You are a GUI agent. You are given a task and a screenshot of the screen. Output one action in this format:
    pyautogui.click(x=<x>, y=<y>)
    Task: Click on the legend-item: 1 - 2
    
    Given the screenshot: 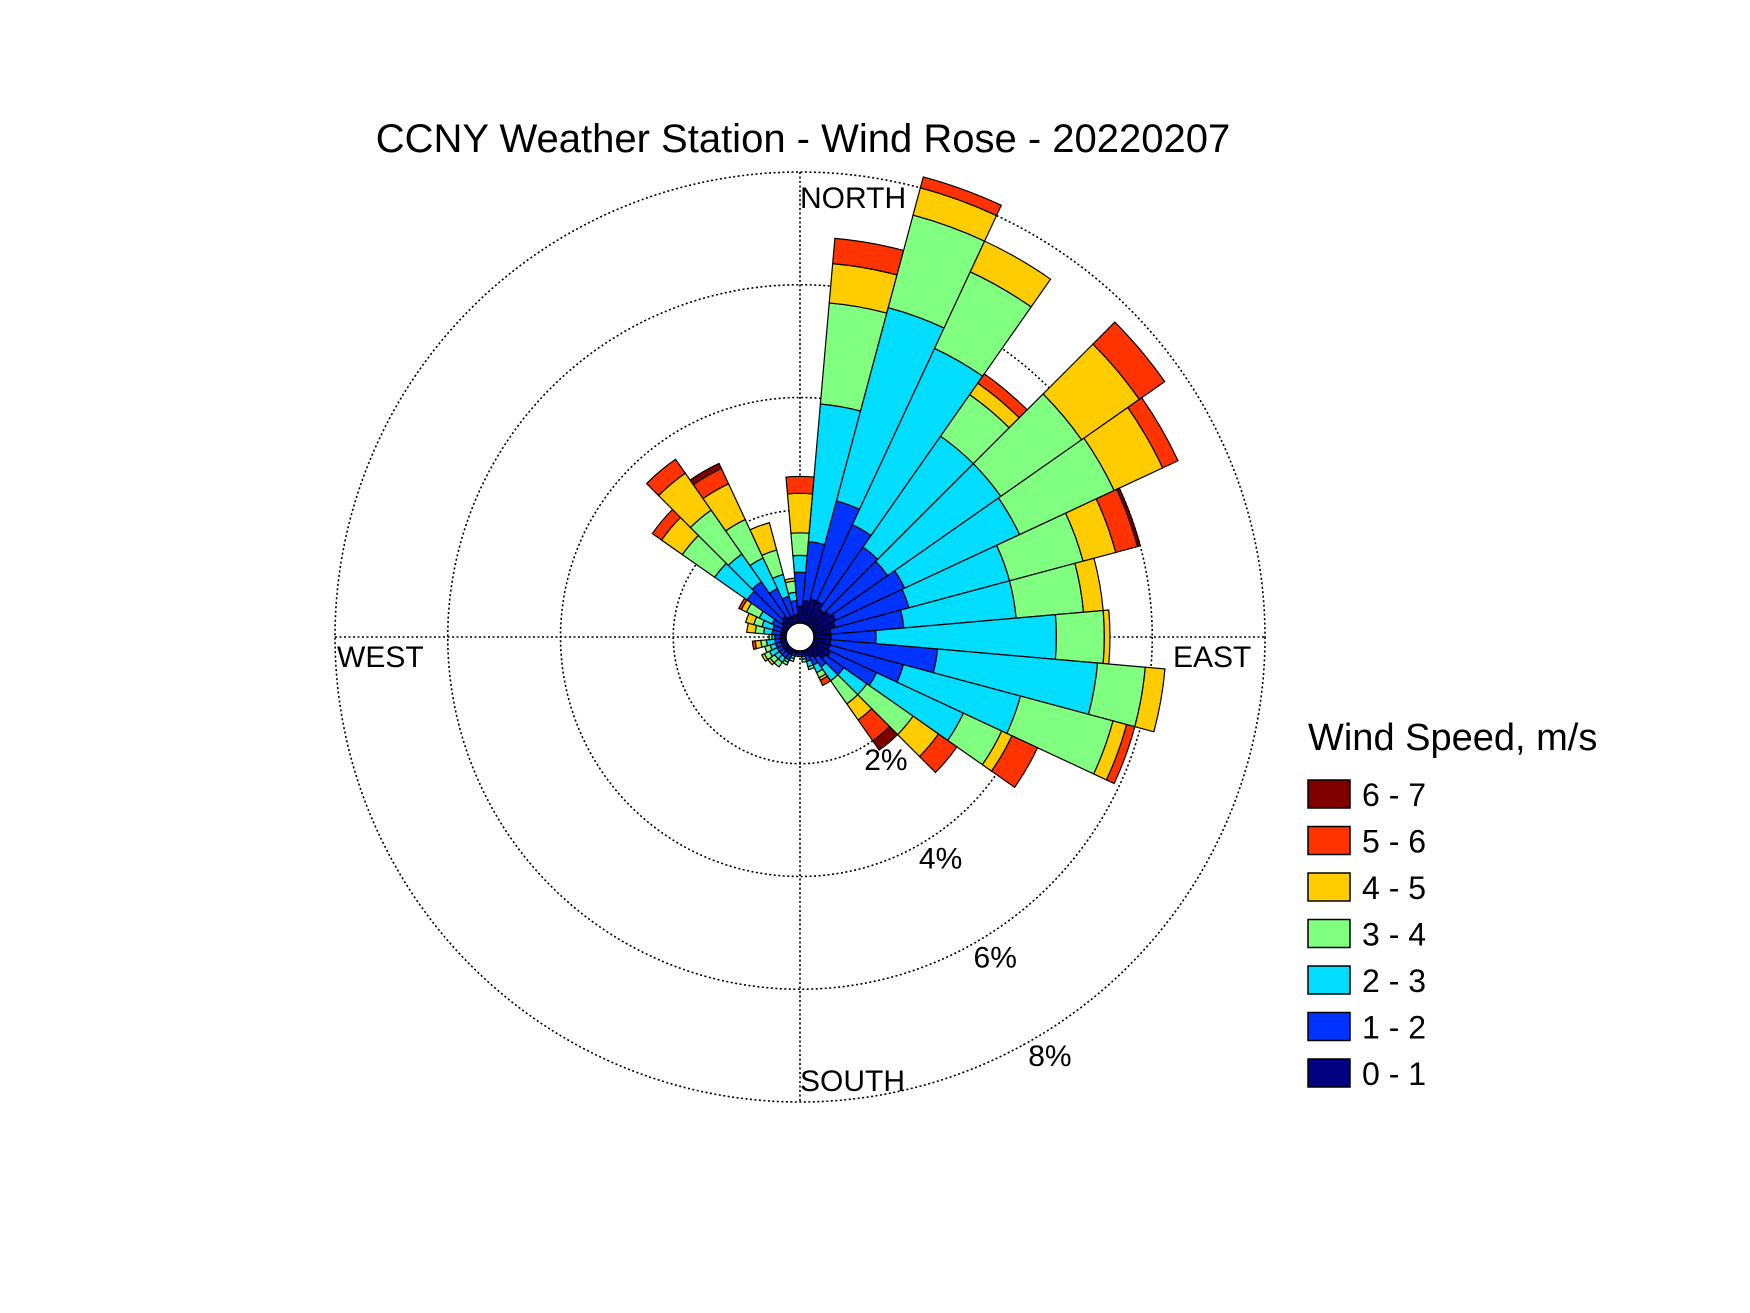 What is the action you would take?
    pyautogui.click(x=1366, y=1028)
    